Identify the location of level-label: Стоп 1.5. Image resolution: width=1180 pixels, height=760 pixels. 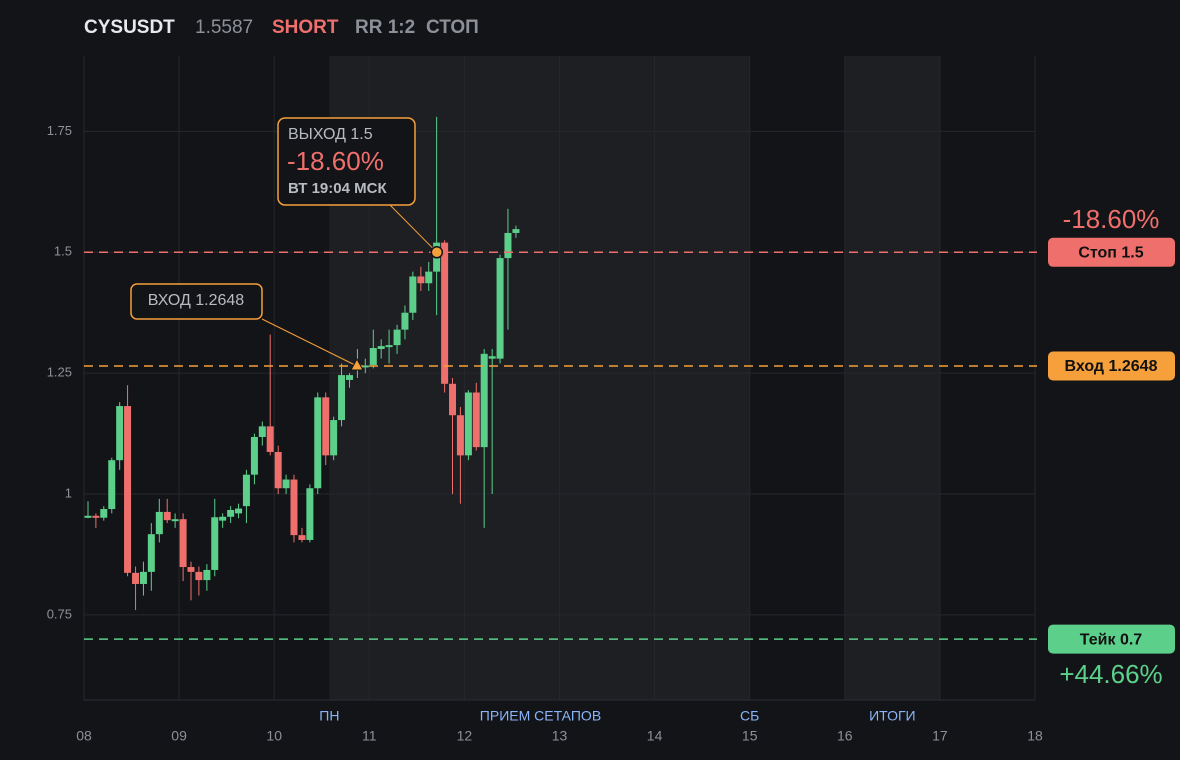
(1110, 253).